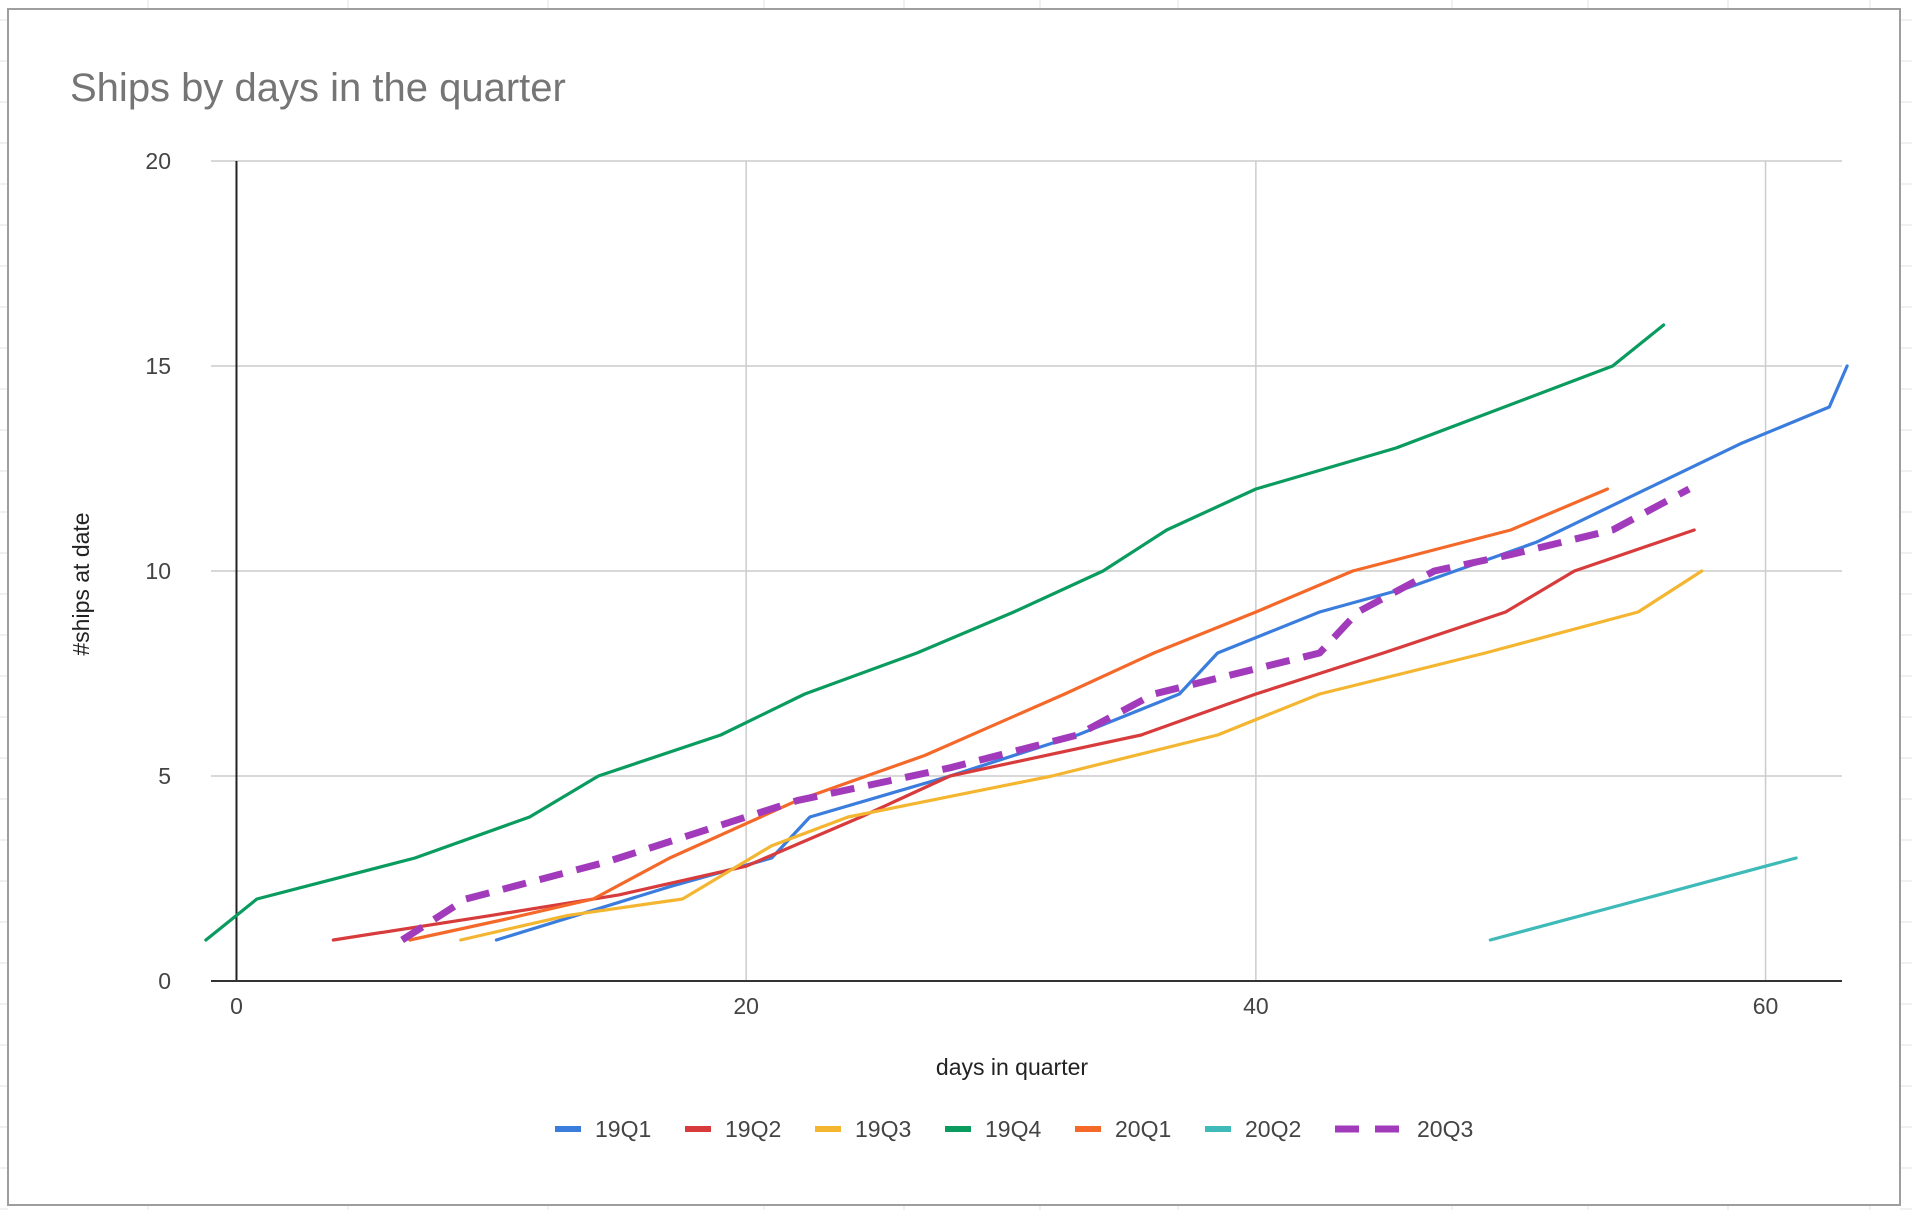 This screenshot has height=1210, width=1912. I want to click on y-tick-label: 5, so click(164, 776).